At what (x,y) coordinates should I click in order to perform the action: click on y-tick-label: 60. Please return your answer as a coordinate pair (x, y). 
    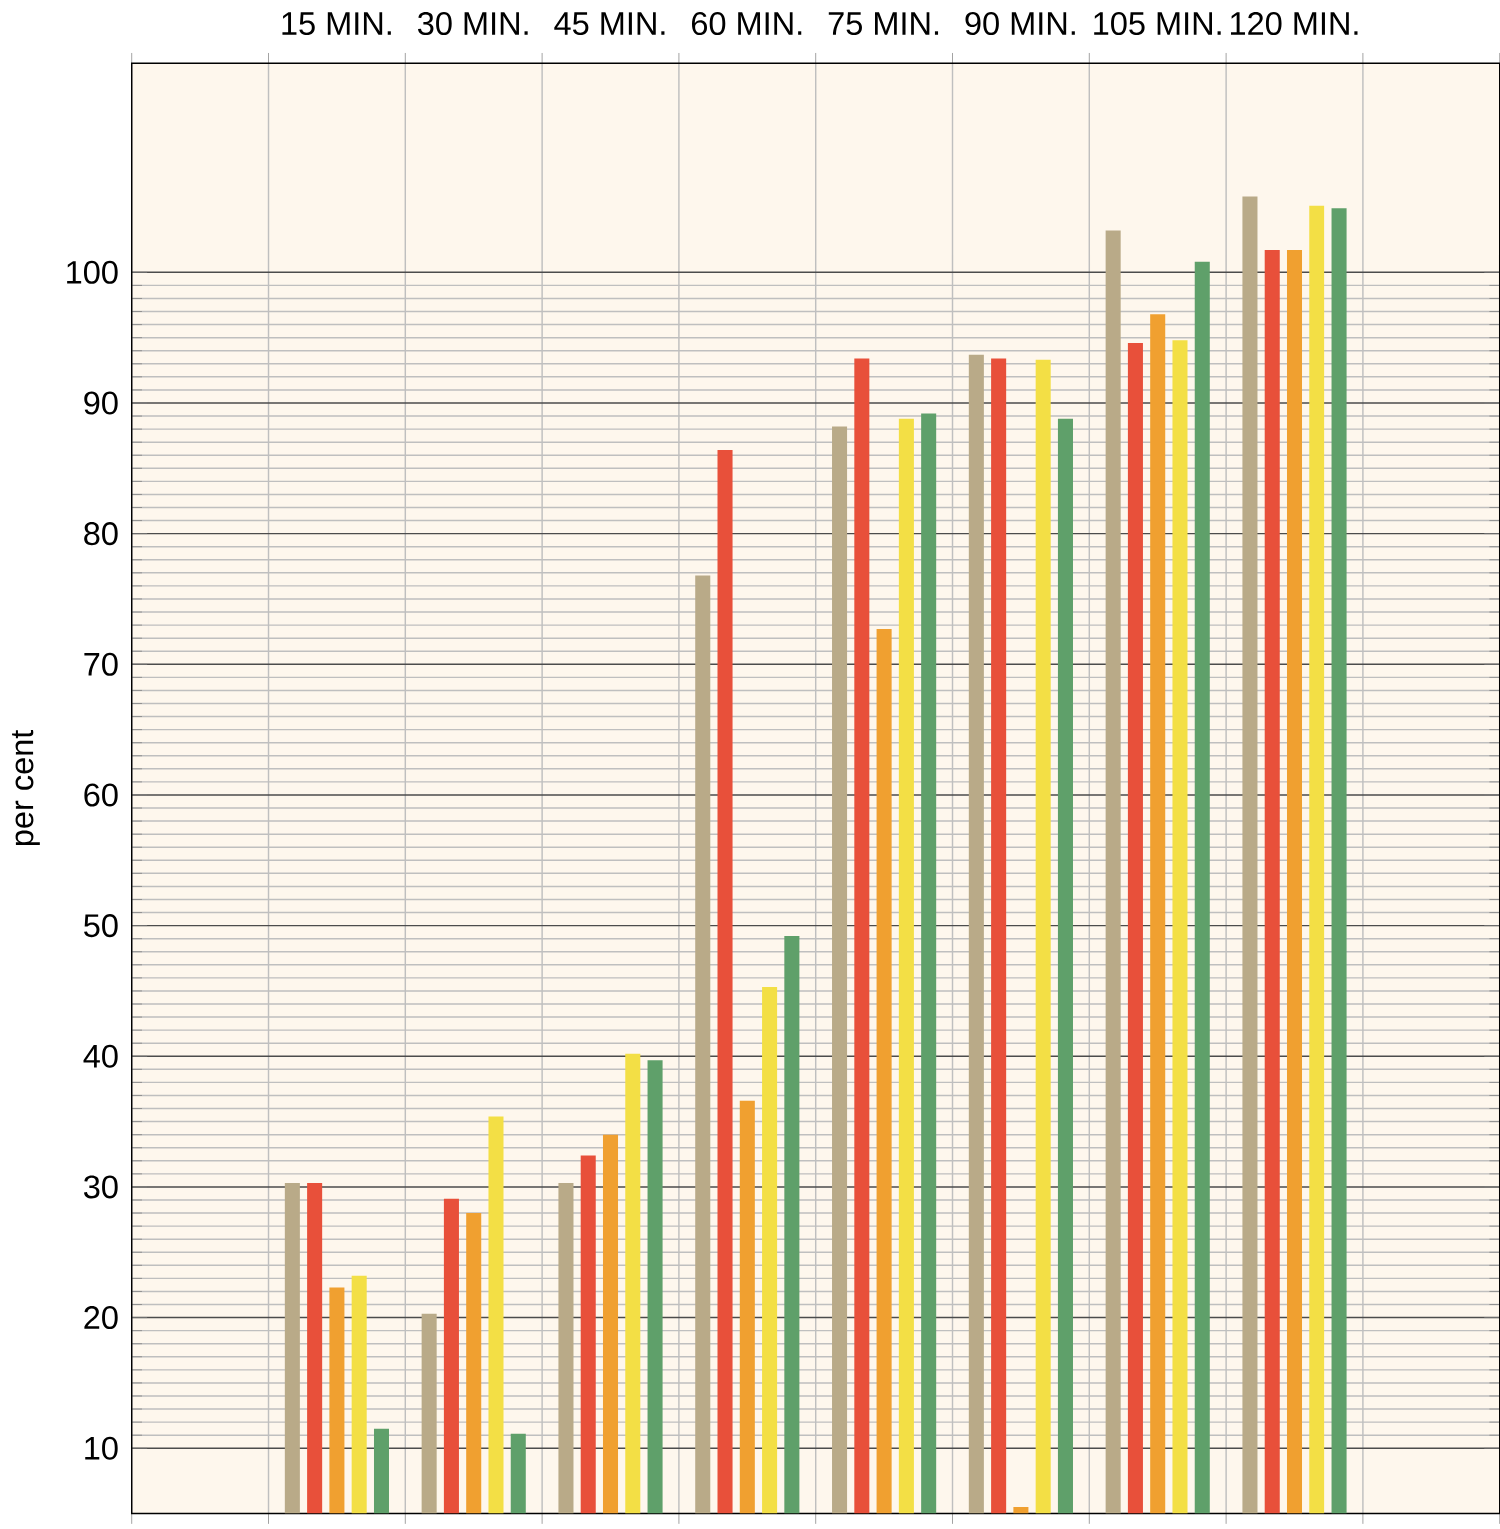
    Looking at the image, I should click on (101, 795).